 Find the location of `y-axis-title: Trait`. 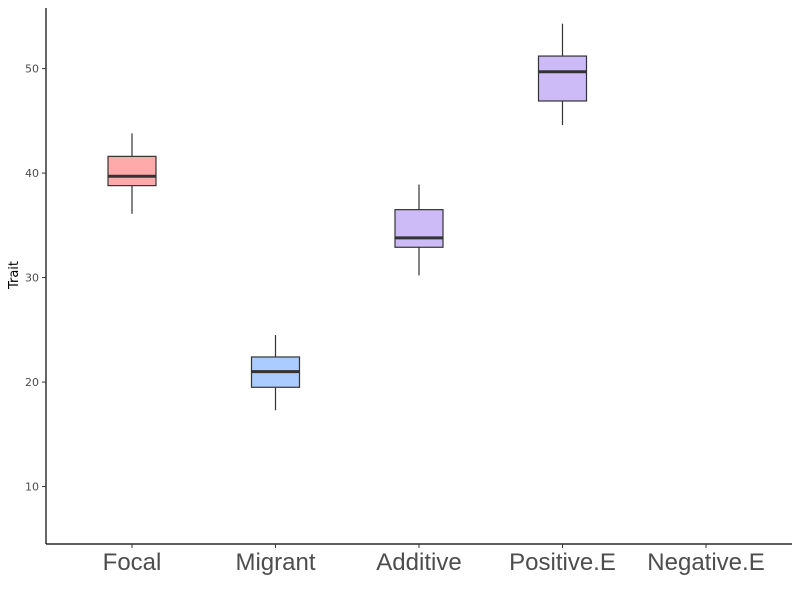

y-axis-title: Trait is located at coordinates (14, 275).